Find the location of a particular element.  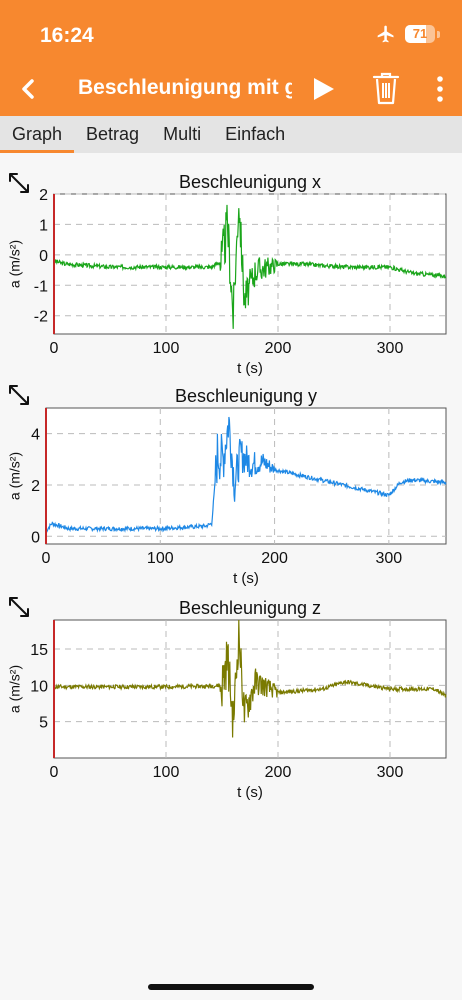

y-tick-label: -2 is located at coordinates (41, 317).